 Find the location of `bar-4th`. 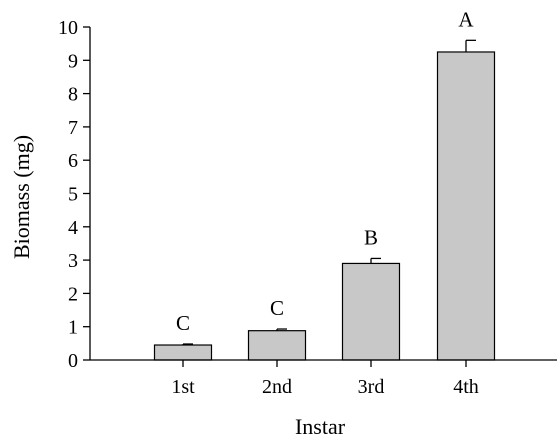

bar-4th is located at coordinates (466, 206).